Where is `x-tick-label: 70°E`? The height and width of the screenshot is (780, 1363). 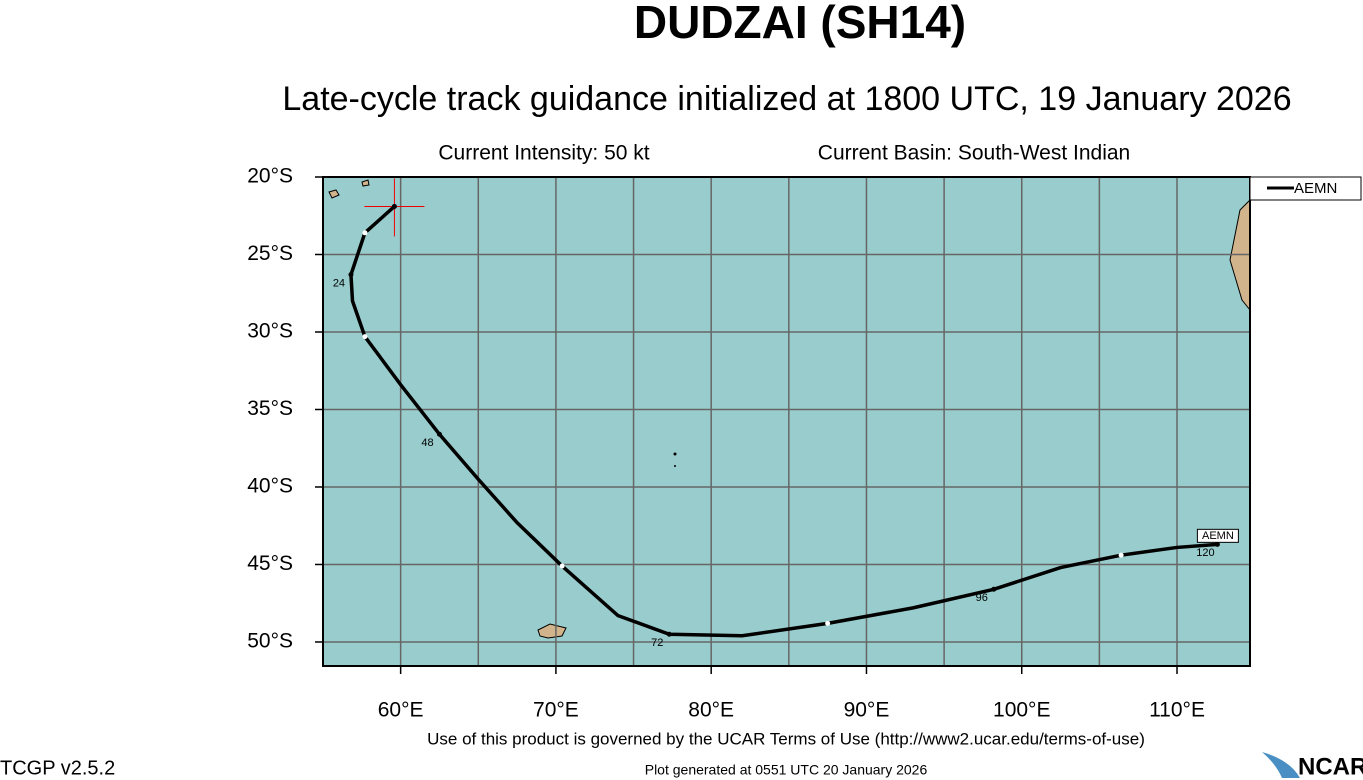
x-tick-label: 70°E is located at coordinates (556, 710).